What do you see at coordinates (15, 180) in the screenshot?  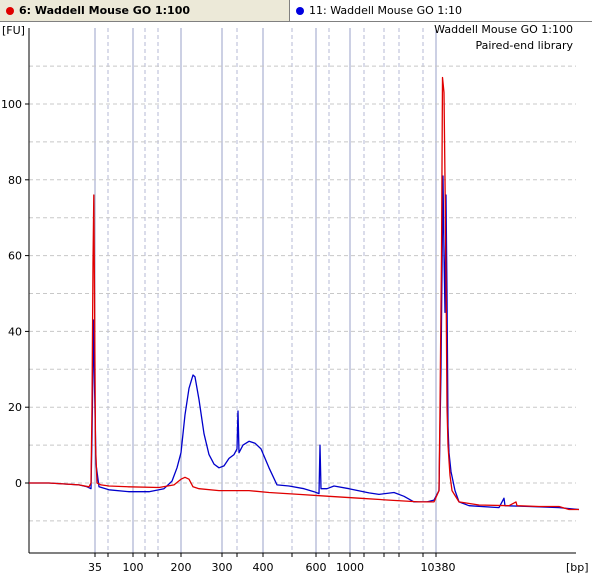 I see `y-tick-label: 80` at bounding box center [15, 180].